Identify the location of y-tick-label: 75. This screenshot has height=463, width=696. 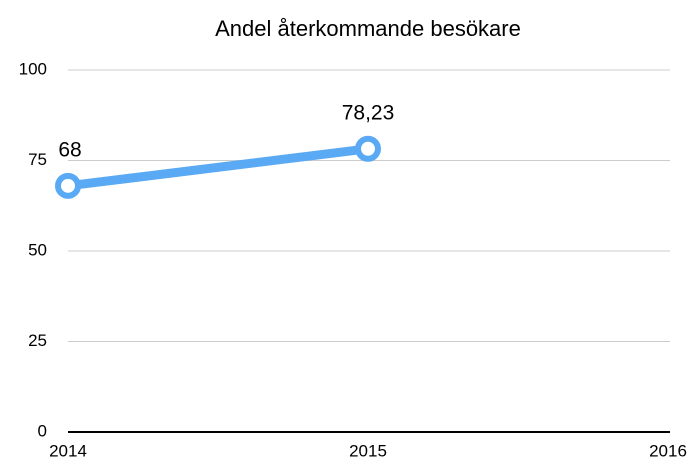
(37, 159).